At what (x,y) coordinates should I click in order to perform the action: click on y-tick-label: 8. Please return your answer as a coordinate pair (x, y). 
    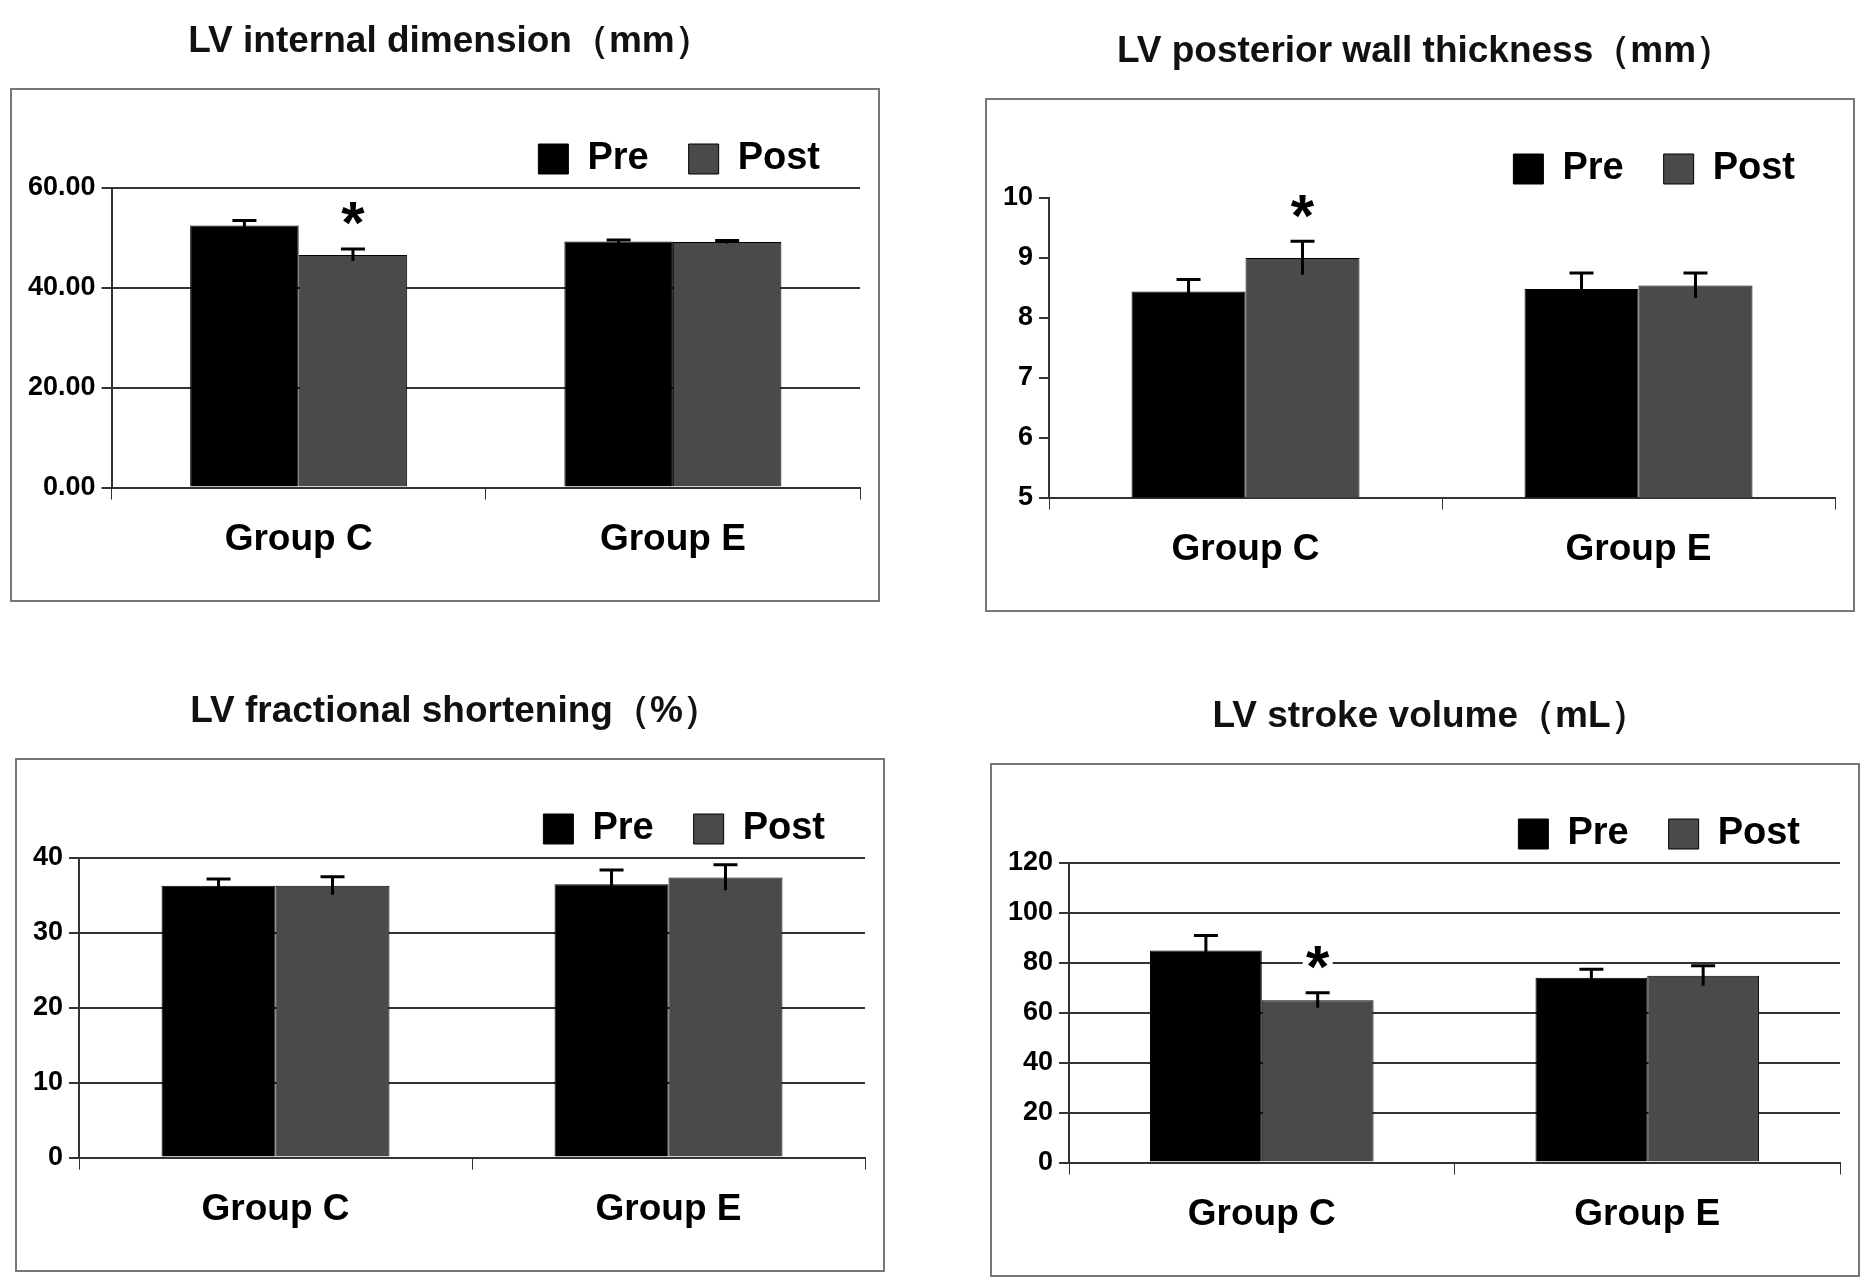
    Looking at the image, I should click on (1026, 316).